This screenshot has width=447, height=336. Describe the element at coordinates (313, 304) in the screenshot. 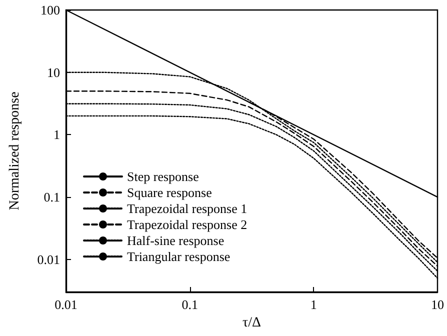

I see `x-tick-label: 1` at that location.